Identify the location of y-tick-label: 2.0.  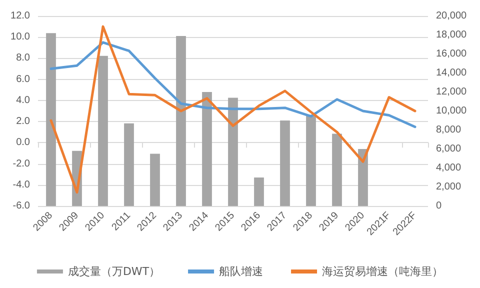
(23, 122).